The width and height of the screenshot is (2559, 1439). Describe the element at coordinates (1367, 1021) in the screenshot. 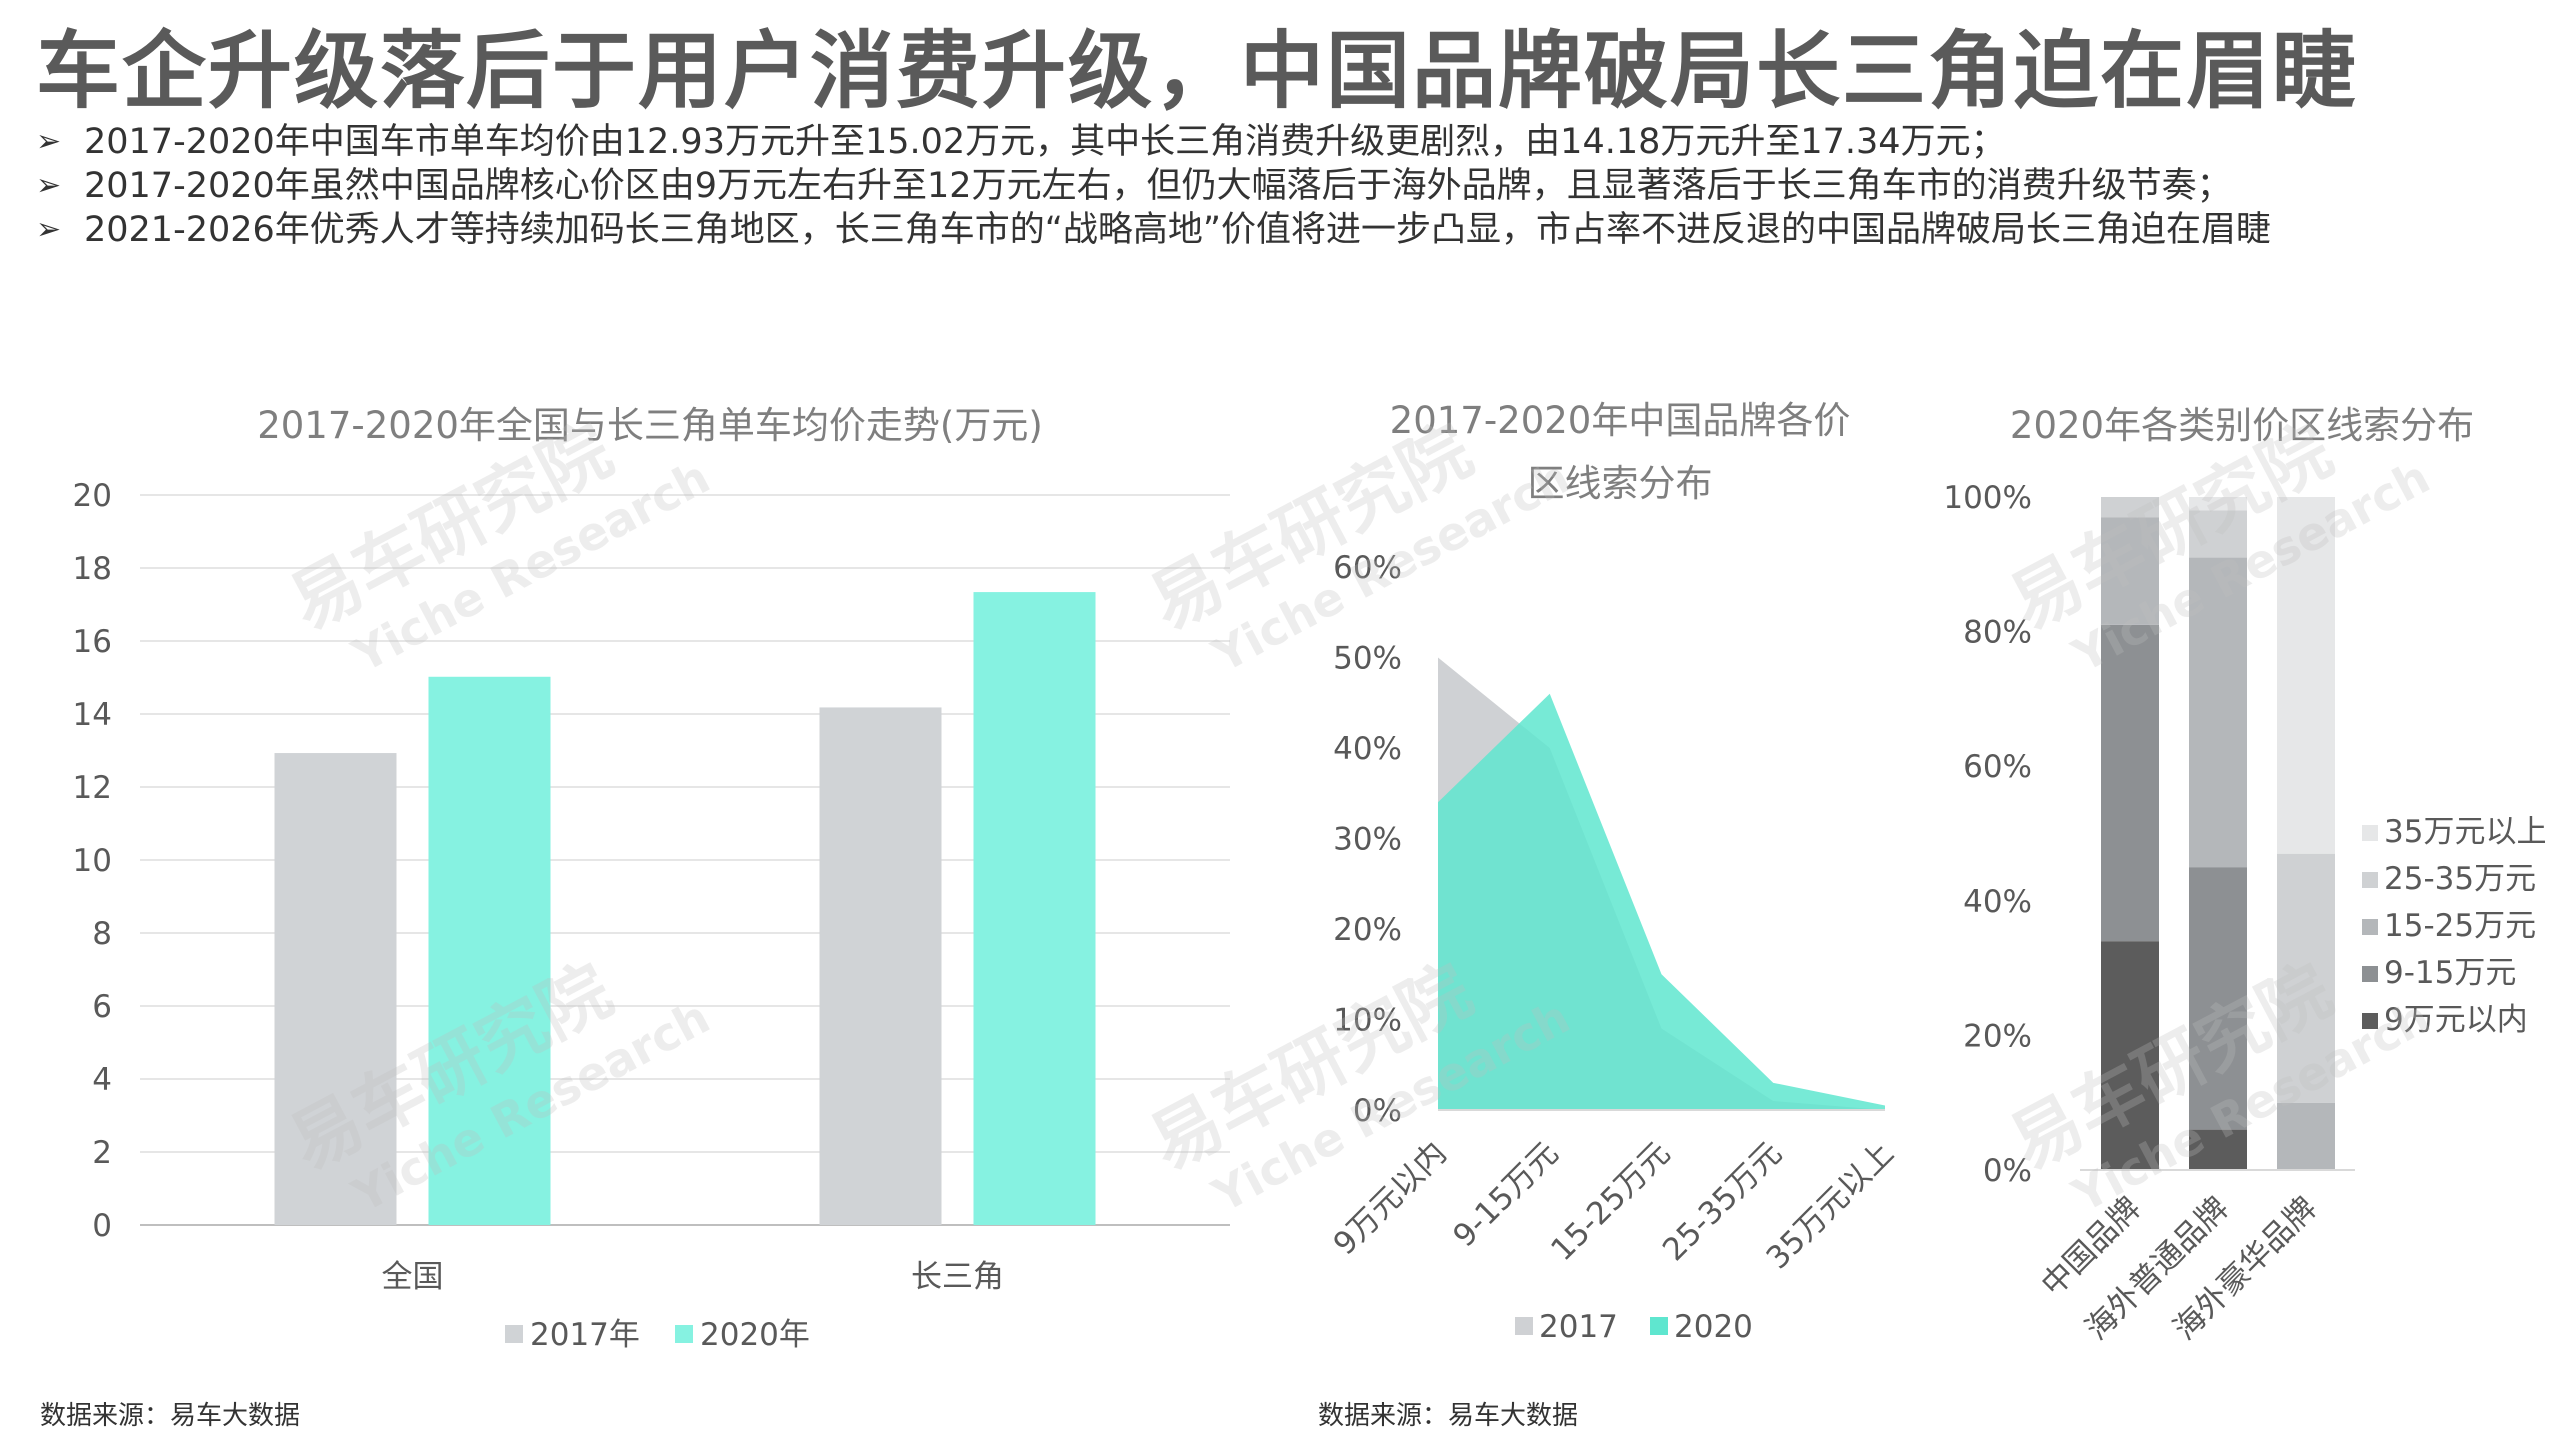

I see `y-tick-label: 10%` at that location.